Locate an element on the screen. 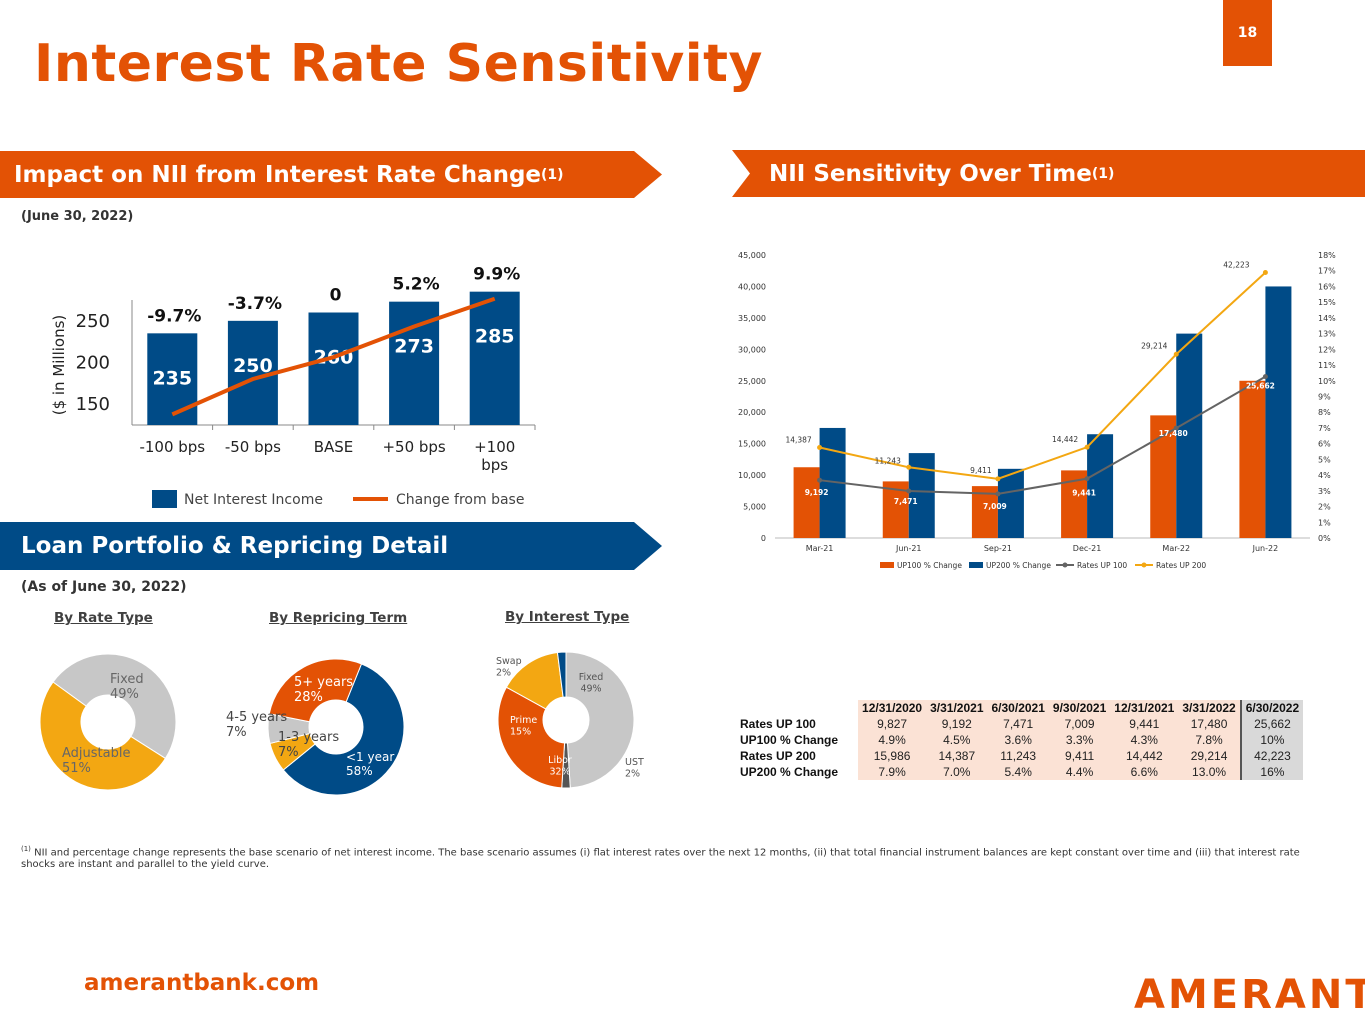 This screenshot has height=1024, width=1365. table-cell: 7,471 is located at coordinates (1018, 724).